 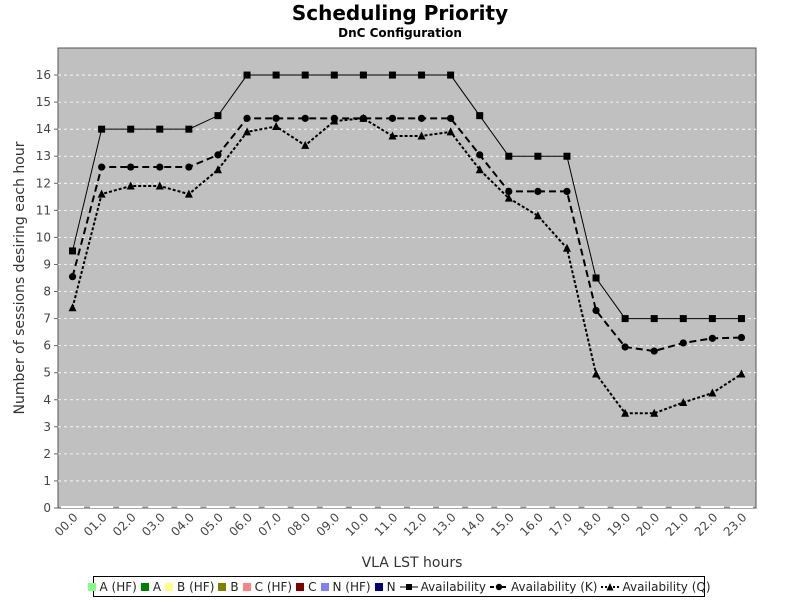 What do you see at coordinates (43, 183) in the screenshot?
I see `y-tick-label: 12` at bounding box center [43, 183].